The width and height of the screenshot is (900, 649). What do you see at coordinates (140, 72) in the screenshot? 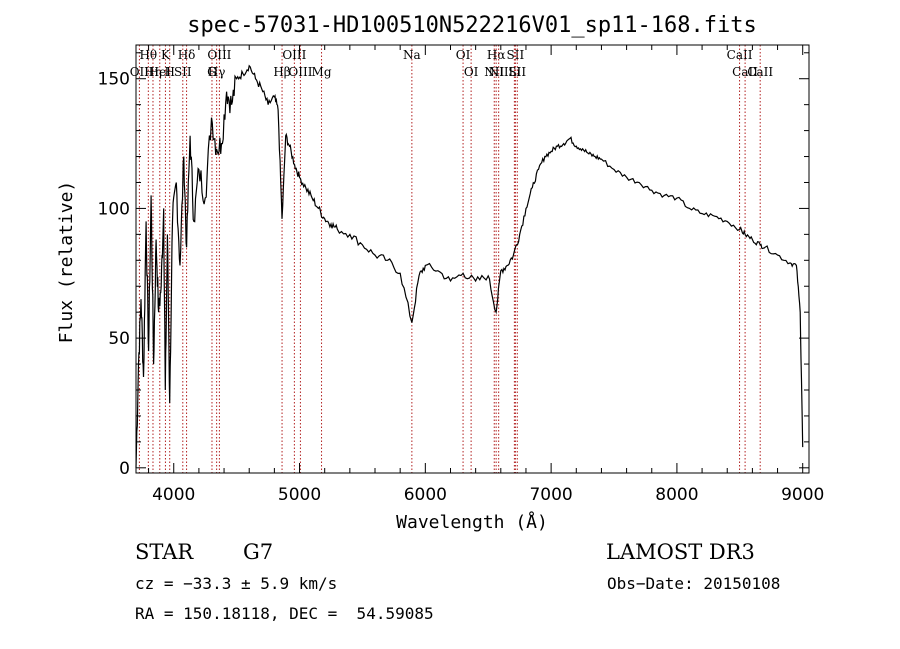
I see `spectral-line-label-0: OII` at bounding box center [140, 72].